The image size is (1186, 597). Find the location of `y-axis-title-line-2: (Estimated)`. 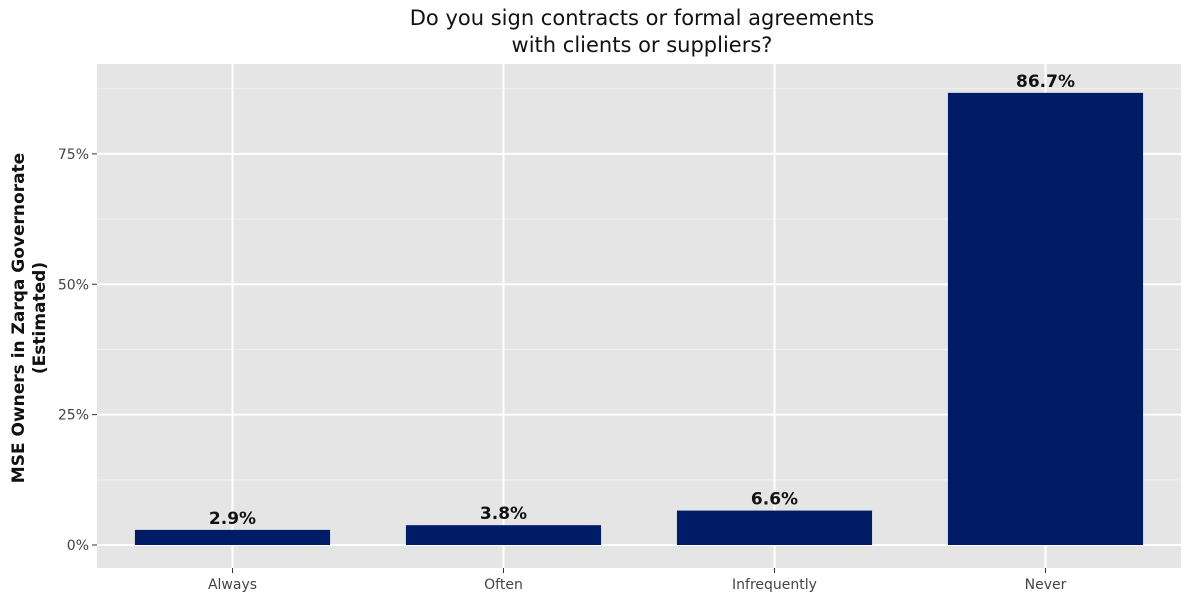

y-axis-title-line-2: (Estimated) is located at coordinates (40, 318).